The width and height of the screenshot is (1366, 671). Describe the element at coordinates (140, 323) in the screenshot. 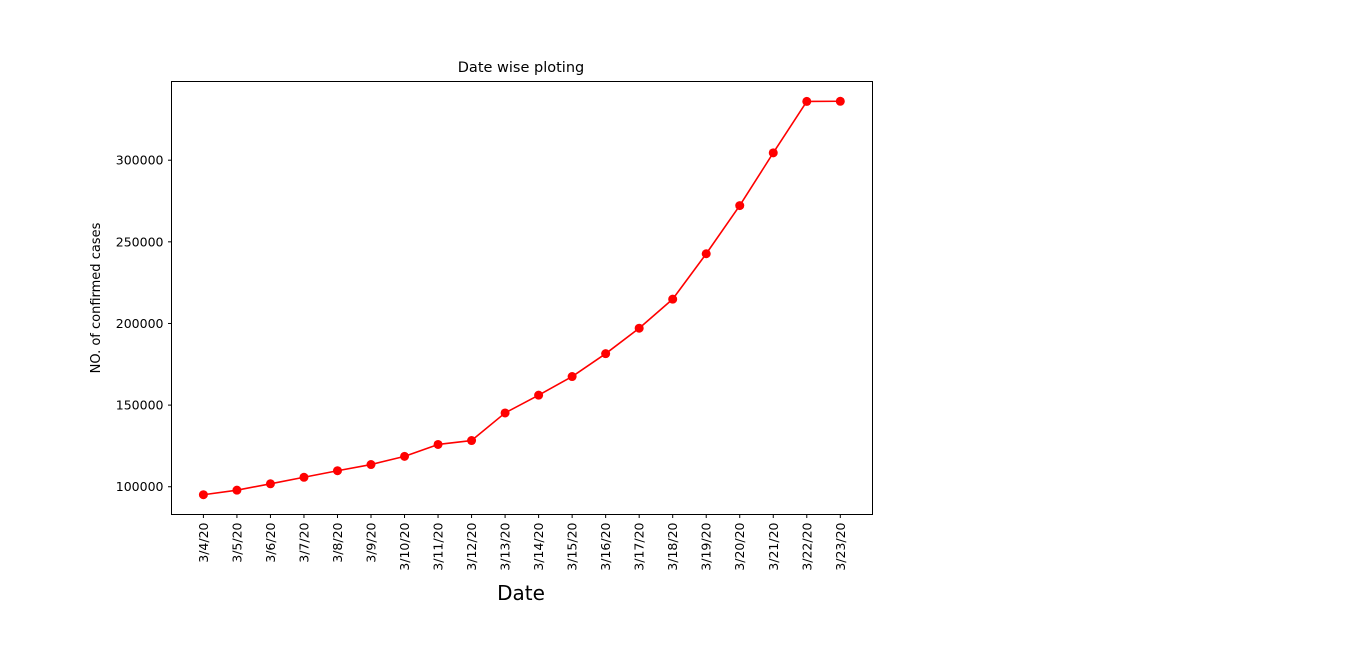

I see `y-tick-label: 200000` at that location.